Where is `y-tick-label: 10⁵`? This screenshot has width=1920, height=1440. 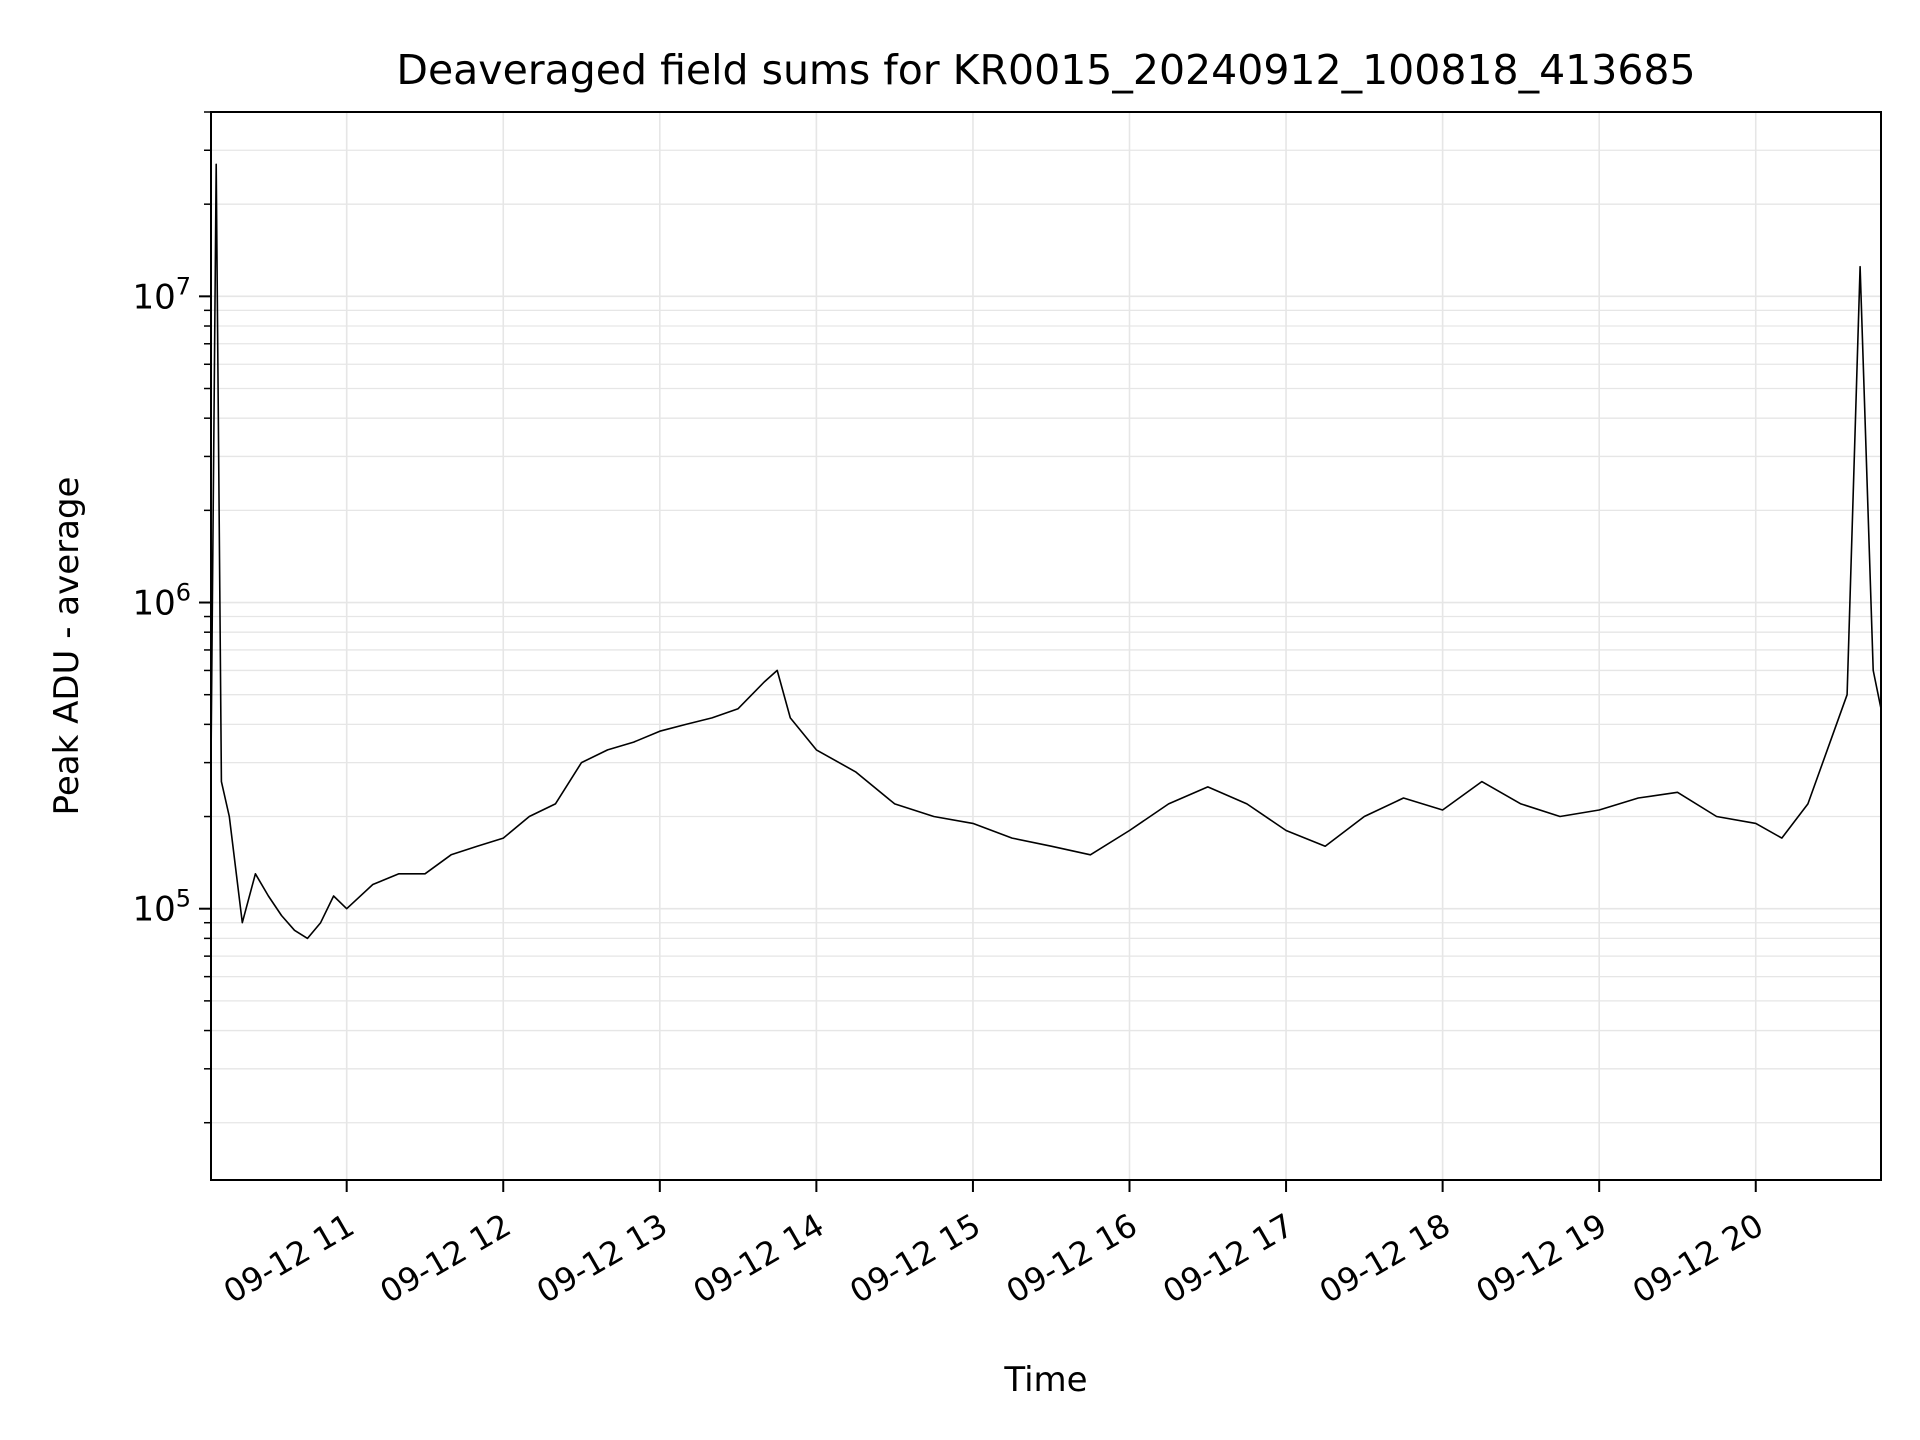 y-tick-label: 10⁵ is located at coordinates (161, 907).